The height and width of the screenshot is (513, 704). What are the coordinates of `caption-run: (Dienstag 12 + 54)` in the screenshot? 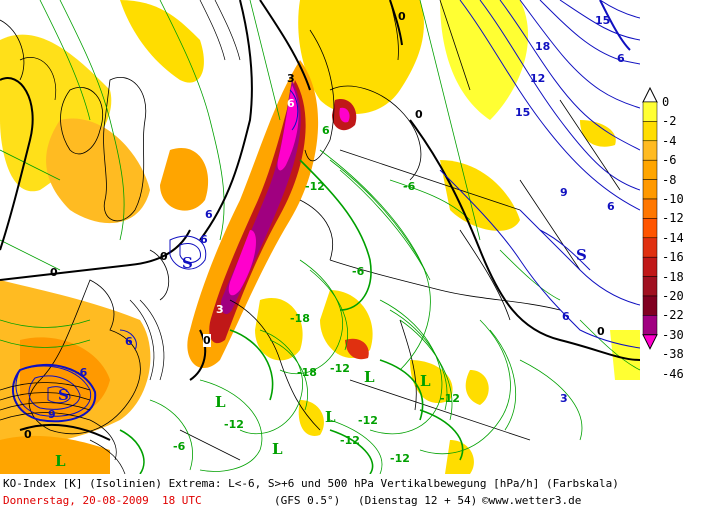 It's located at (418, 500).